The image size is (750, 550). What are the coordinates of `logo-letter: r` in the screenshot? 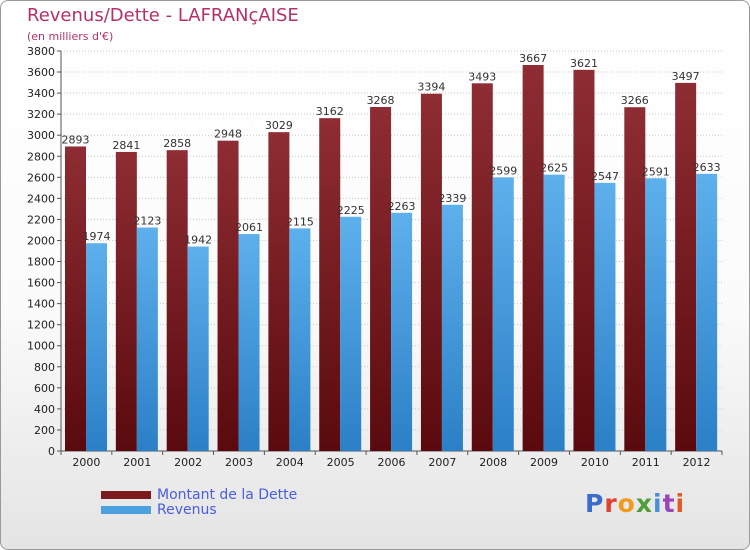 It's located at (611, 503).